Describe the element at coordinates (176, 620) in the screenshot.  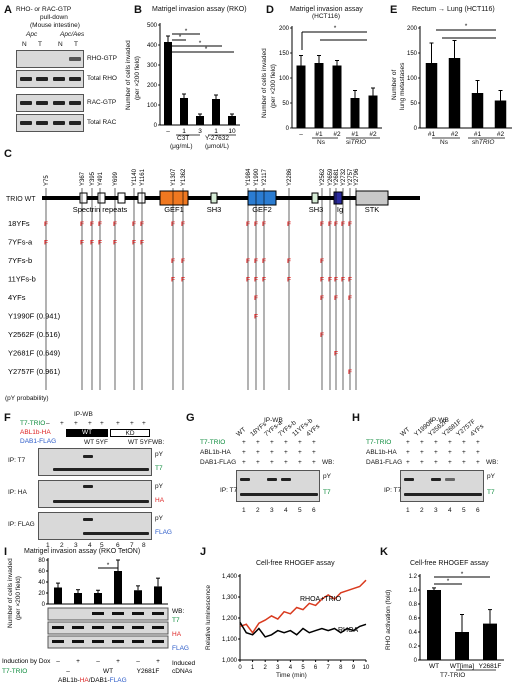
I see `i-wb-t7: T7` at that location.